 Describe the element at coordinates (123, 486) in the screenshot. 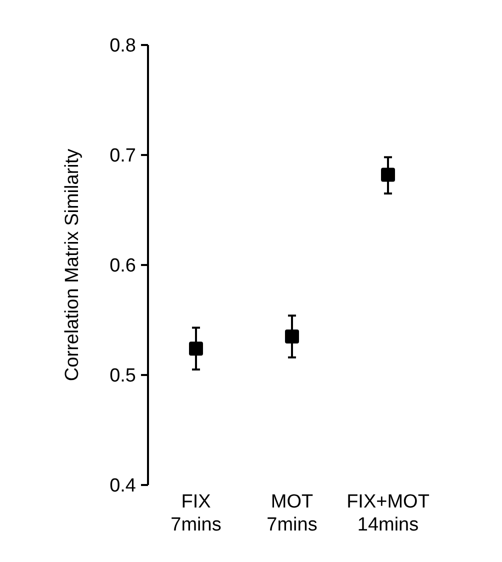

I see `y-tick-label: 0.4` at that location.